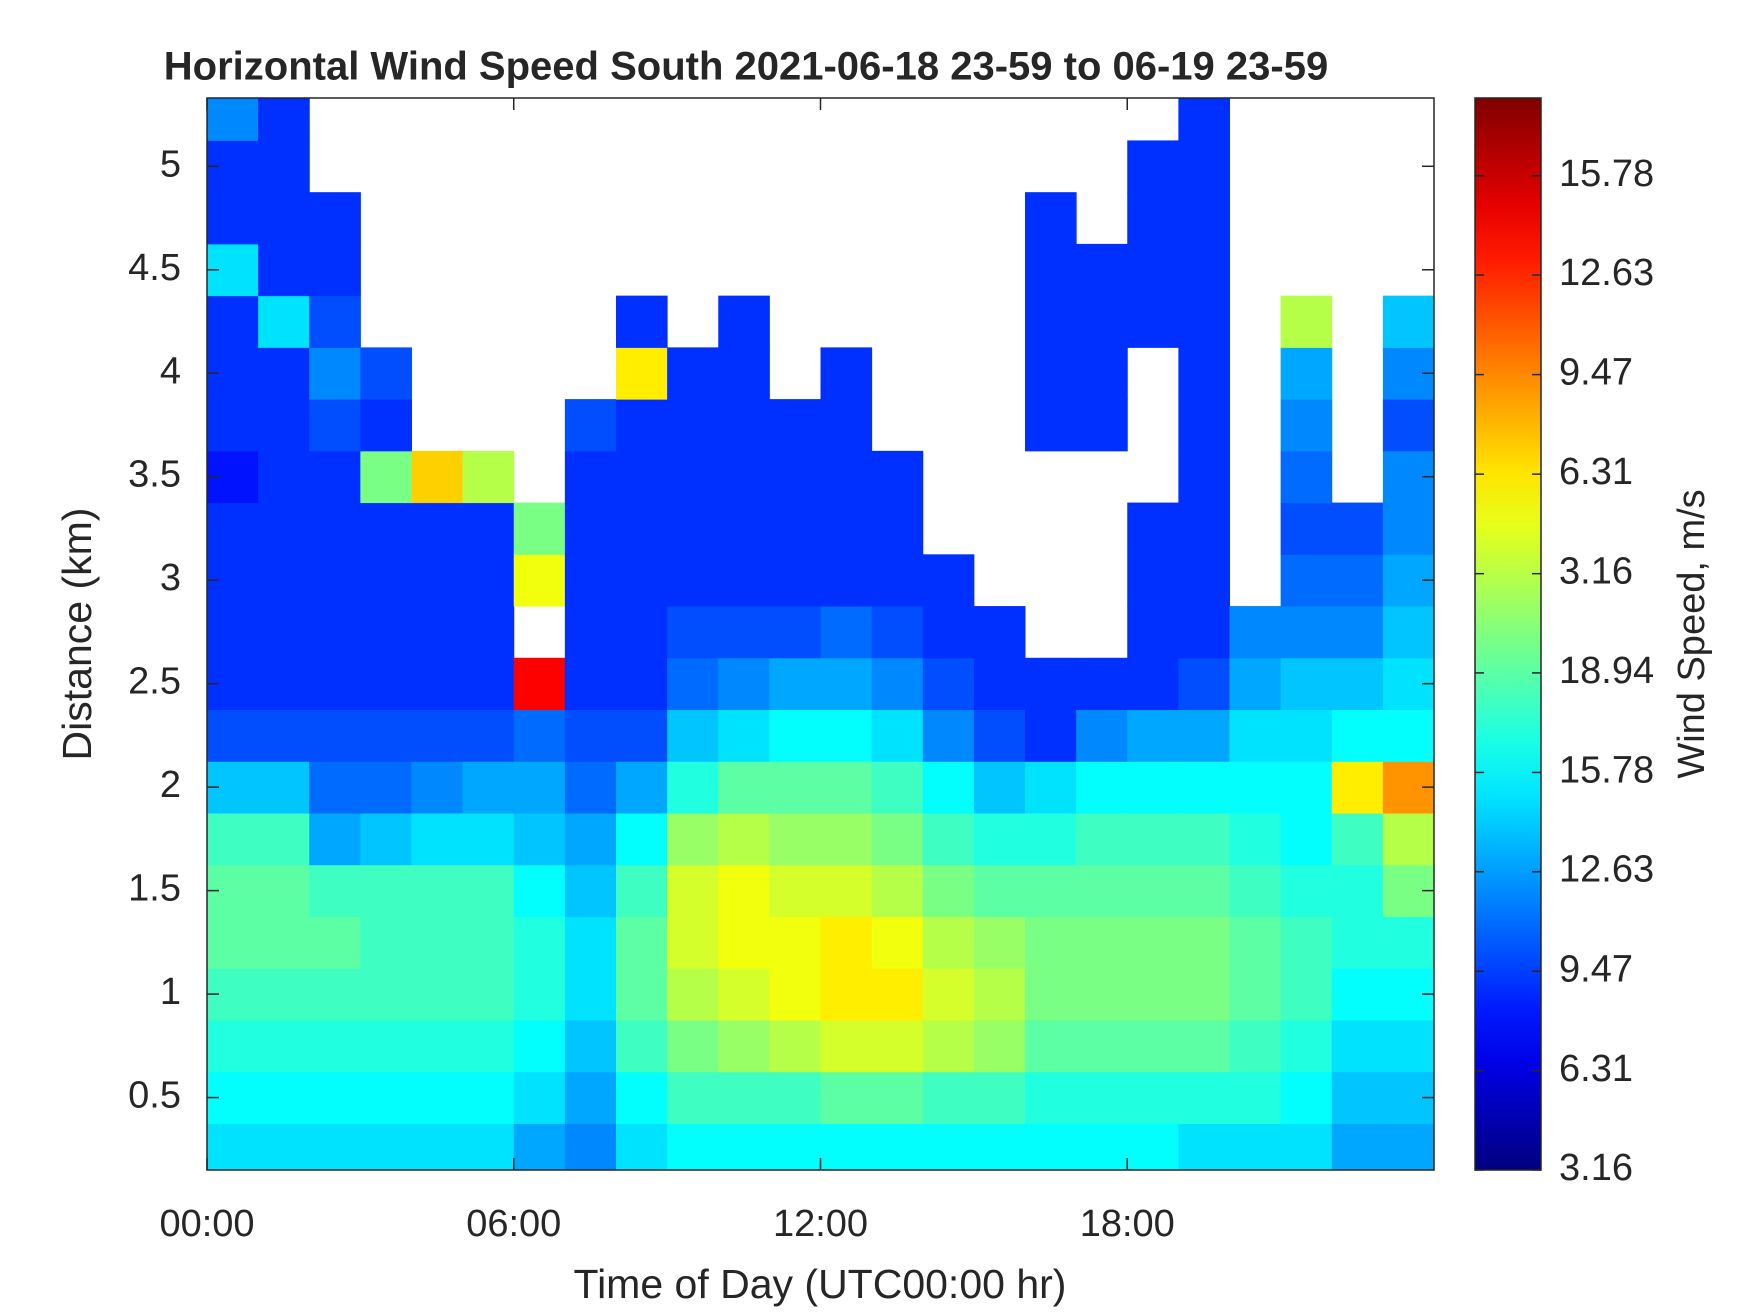  Describe the element at coordinates (170, 164) in the screenshot. I see `y-tick-label: 5` at that location.